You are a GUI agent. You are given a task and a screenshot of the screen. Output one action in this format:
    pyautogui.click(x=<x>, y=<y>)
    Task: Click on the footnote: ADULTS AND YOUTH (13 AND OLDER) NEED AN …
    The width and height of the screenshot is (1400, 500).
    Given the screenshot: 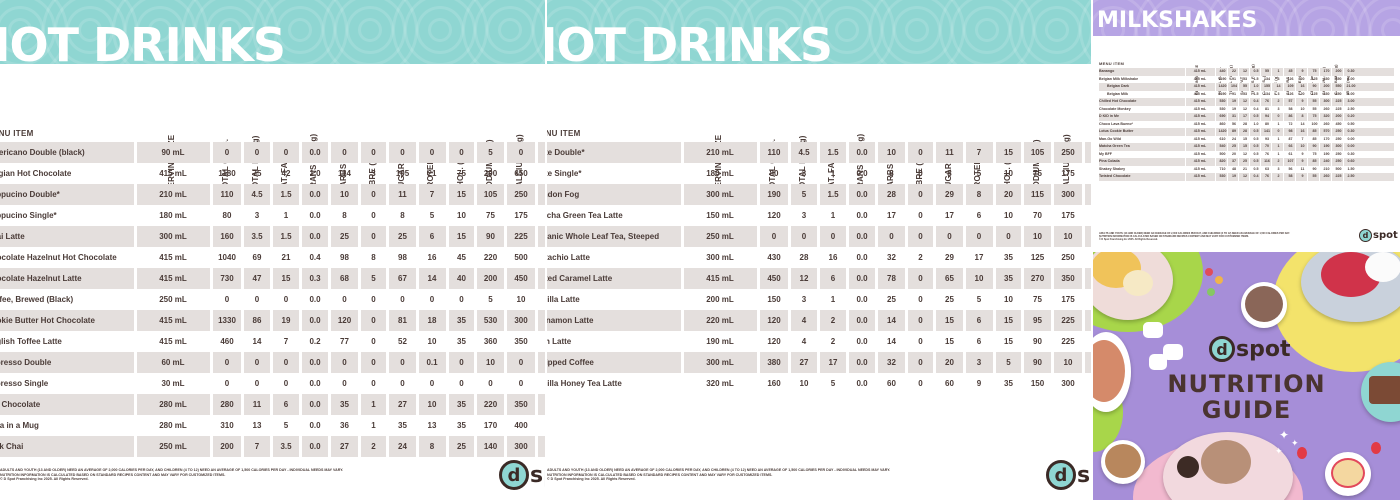 What is the action you would take?
    pyautogui.click(x=171, y=475)
    